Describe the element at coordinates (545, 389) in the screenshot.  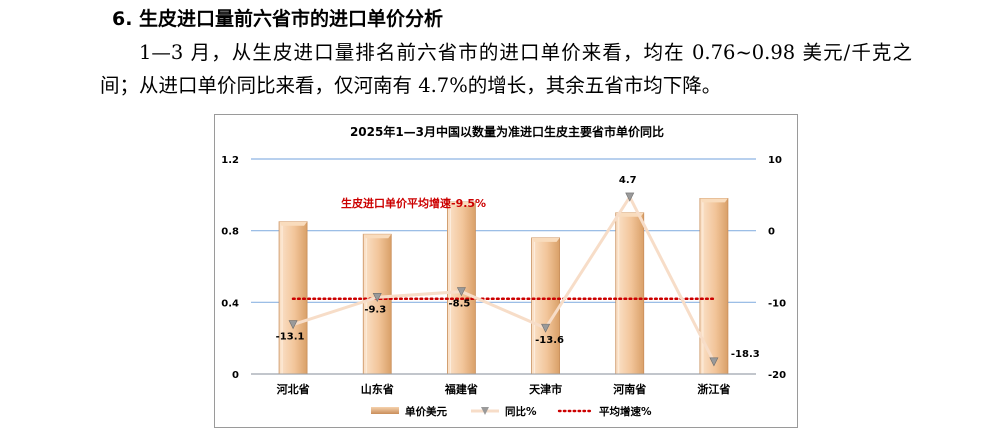
I see `x-axis-category-label: 天津市` at that location.